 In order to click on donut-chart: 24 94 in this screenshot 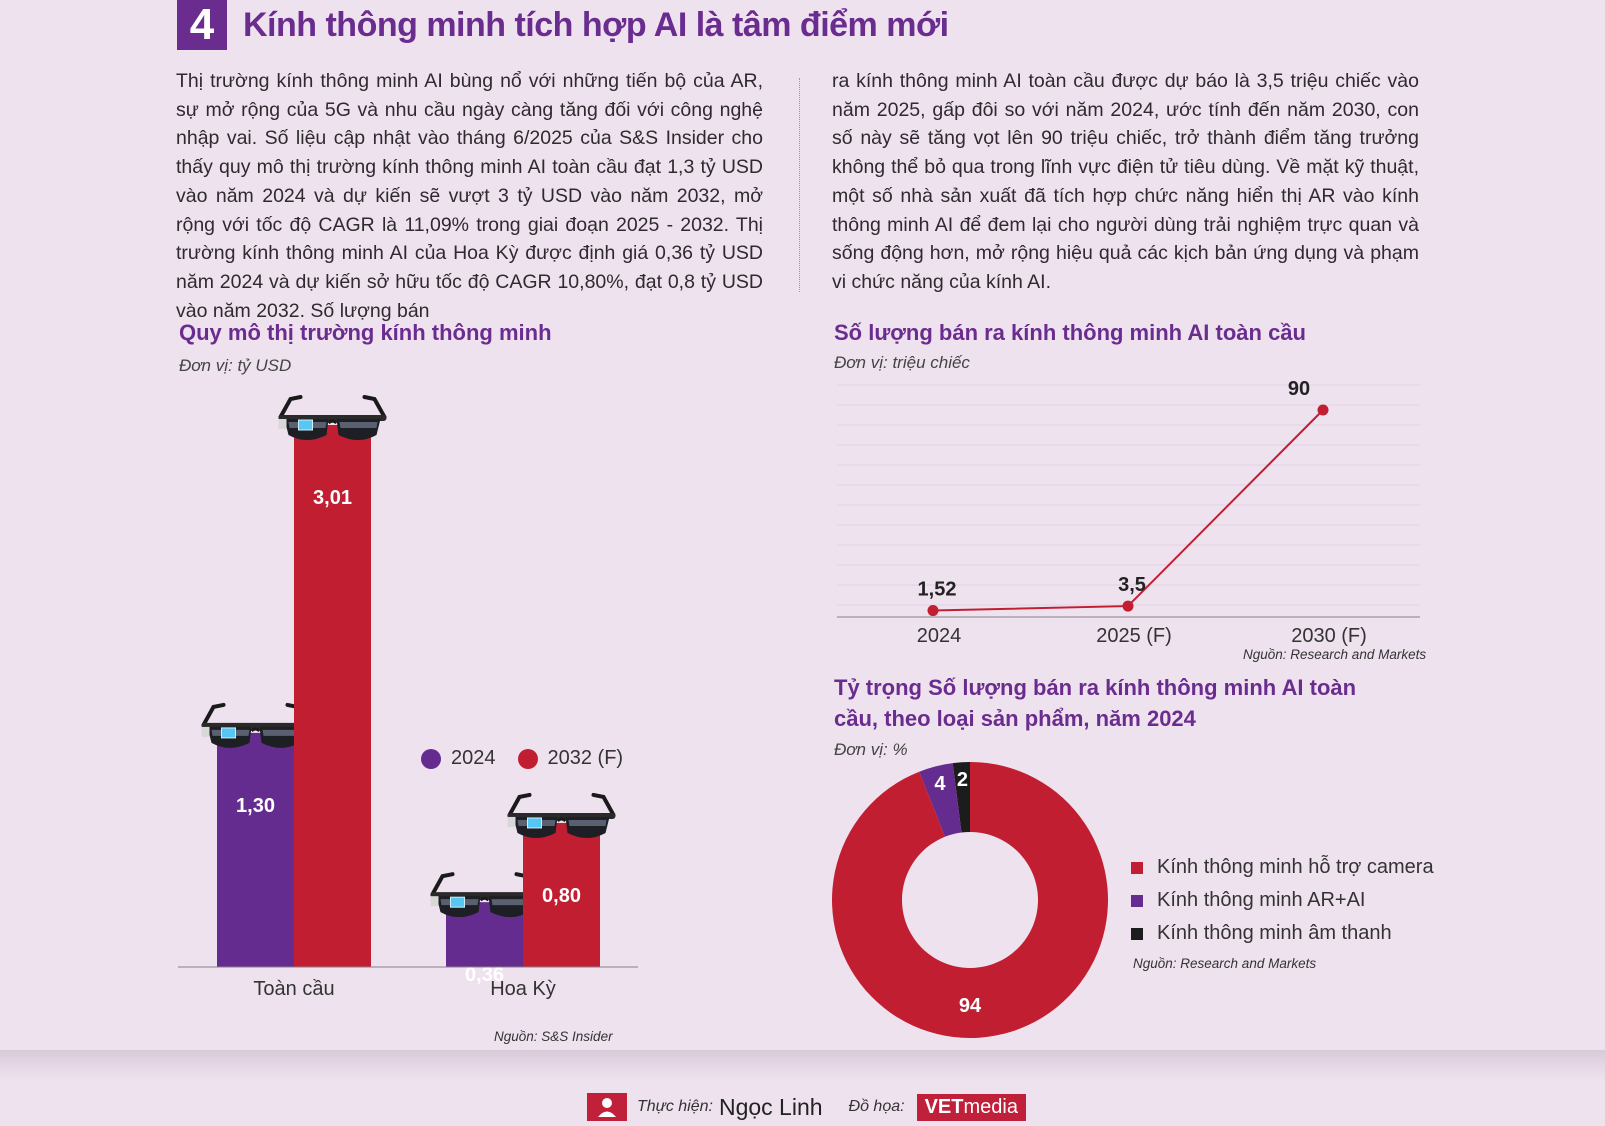, I will do `click(970, 900)`.